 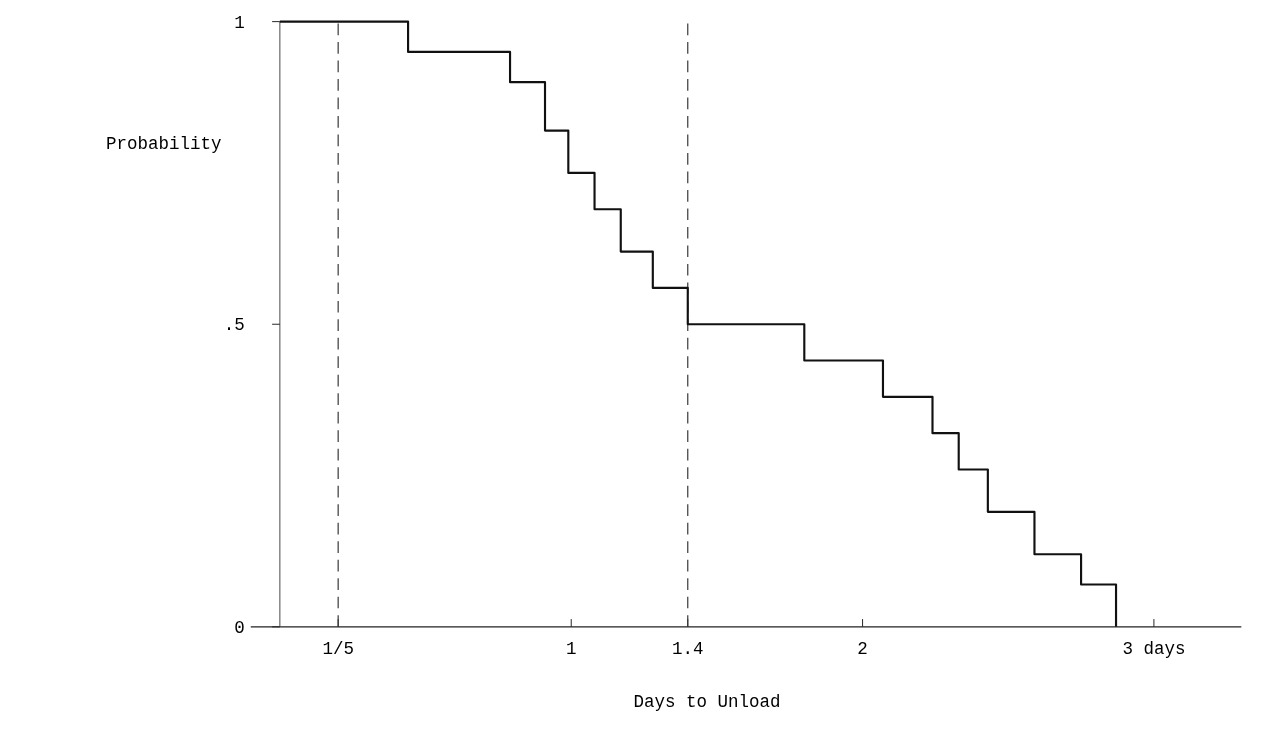 What do you see at coordinates (163, 143) in the screenshot?
I see `y-axis-title: Probability` at bounding box center [163, 143].